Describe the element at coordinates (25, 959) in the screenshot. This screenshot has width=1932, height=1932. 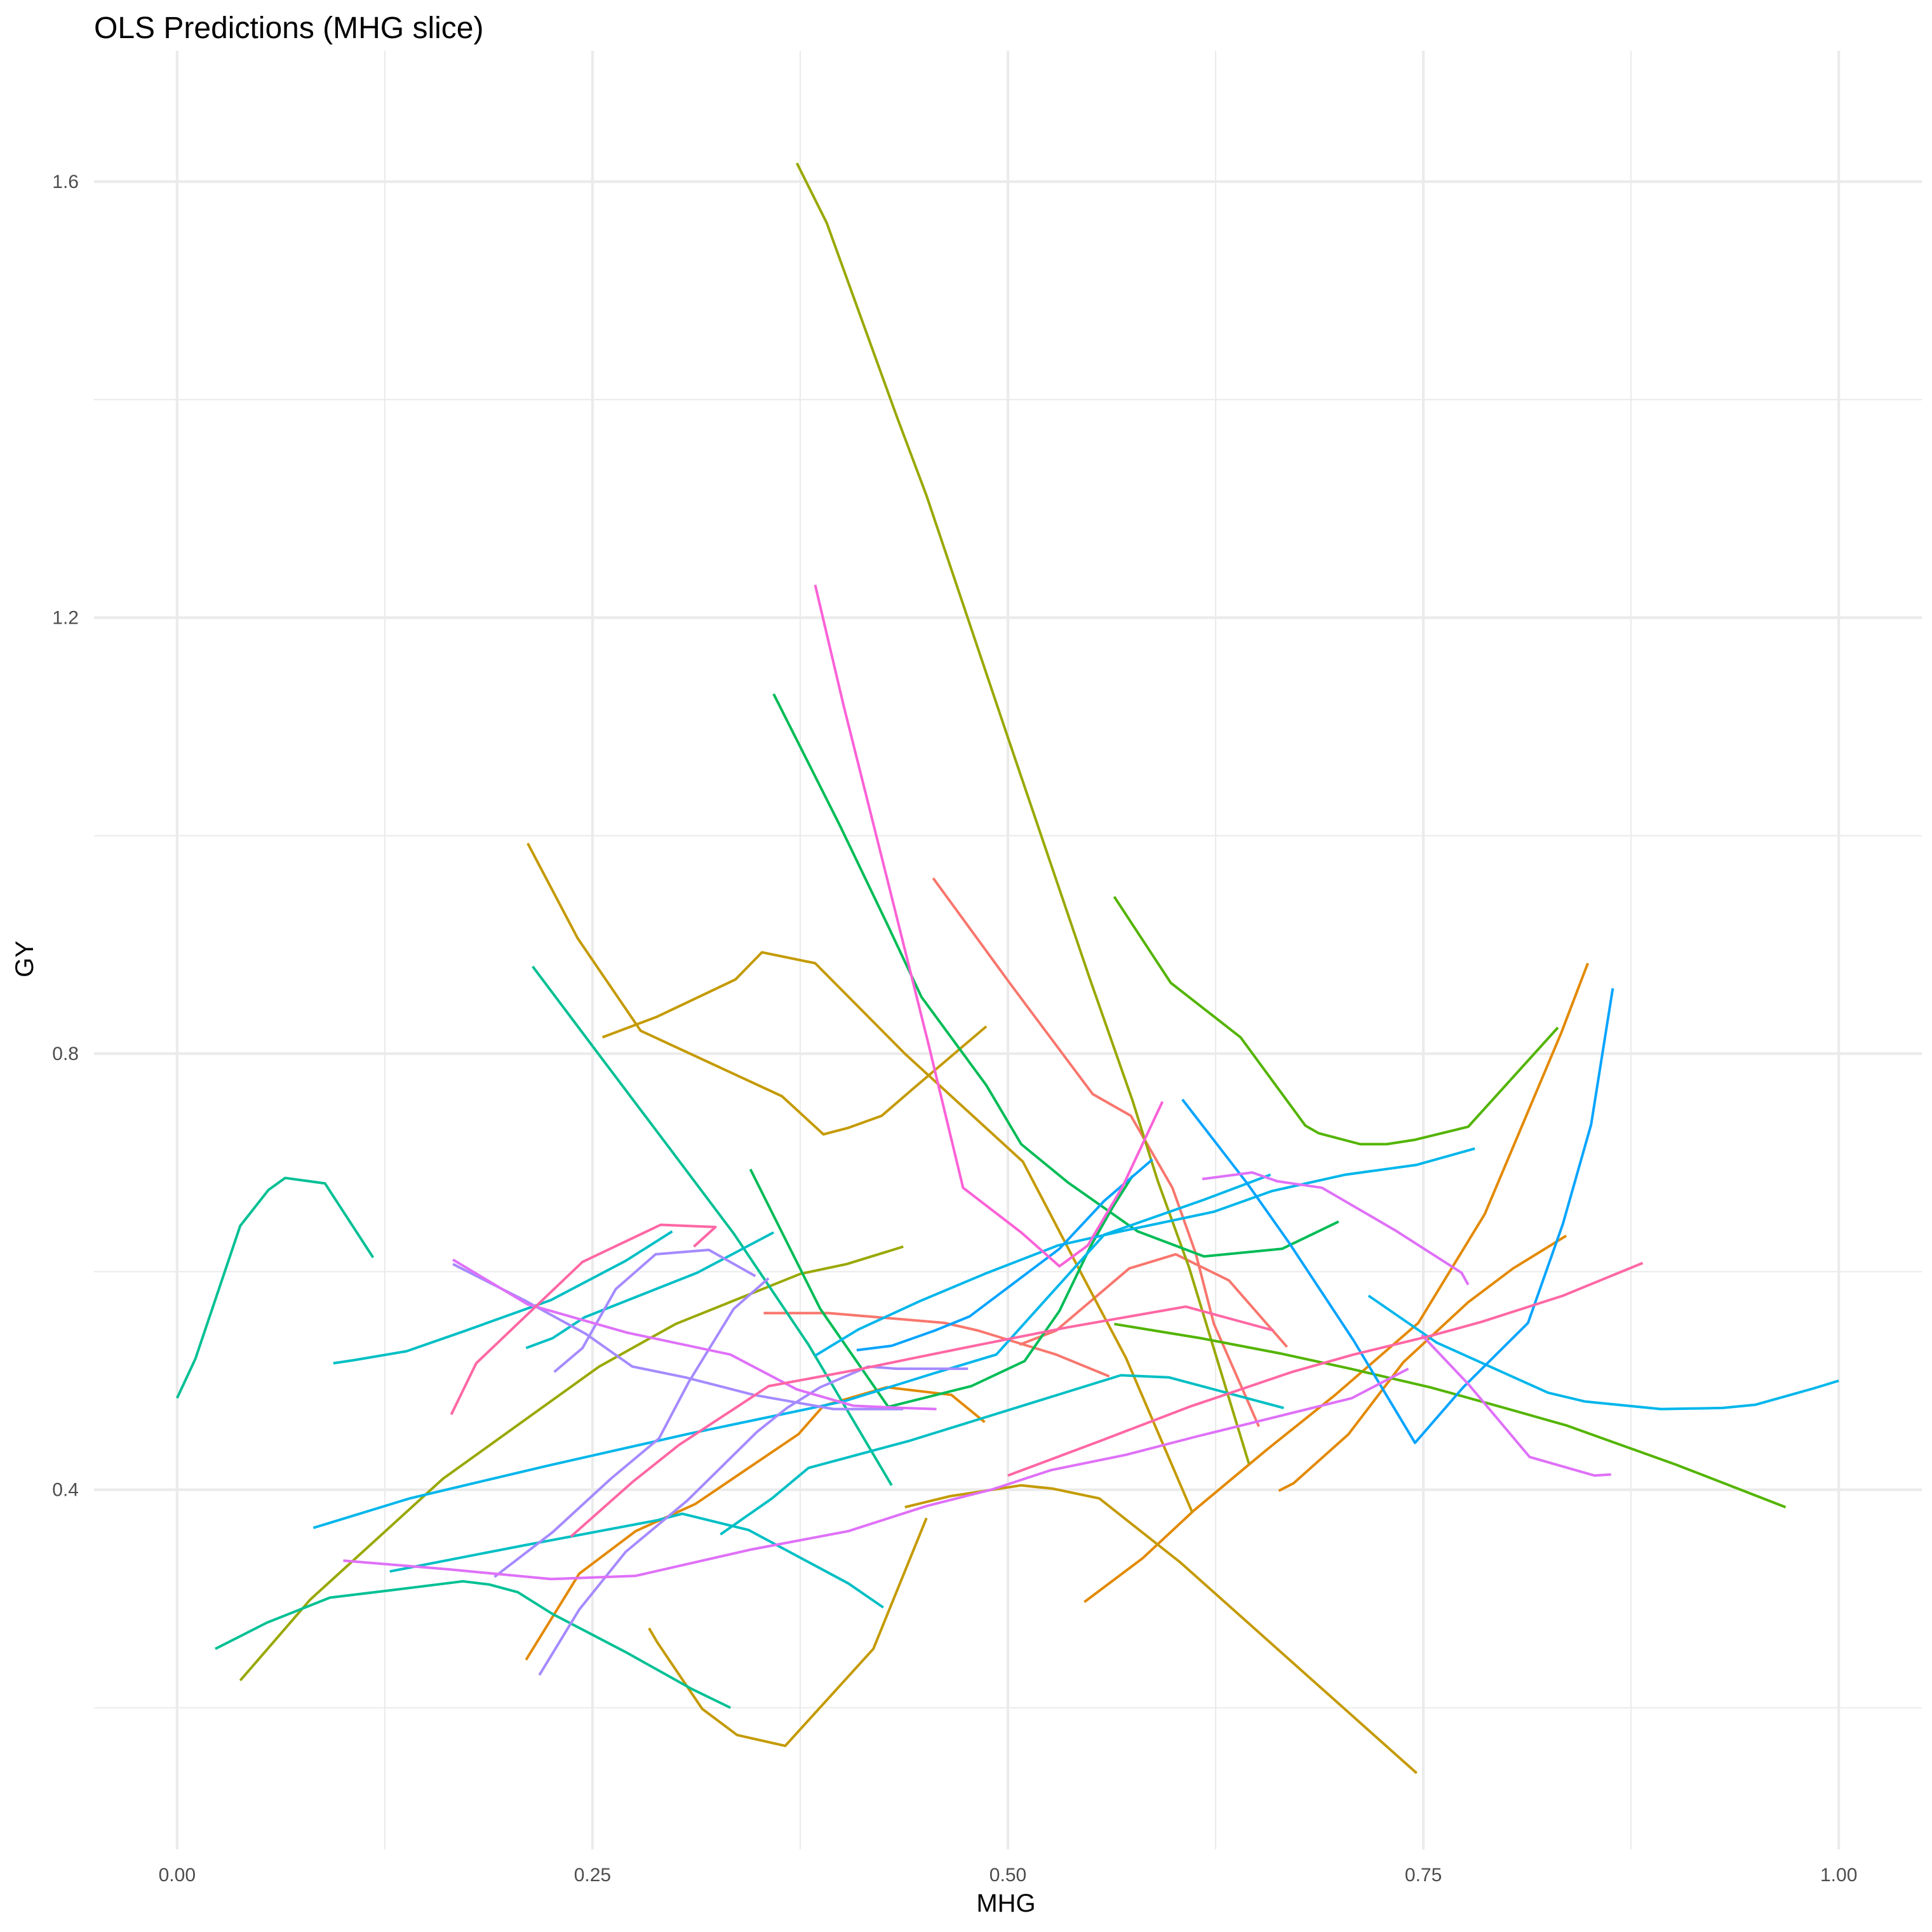
I see `y-axis-title: GY` at that location.